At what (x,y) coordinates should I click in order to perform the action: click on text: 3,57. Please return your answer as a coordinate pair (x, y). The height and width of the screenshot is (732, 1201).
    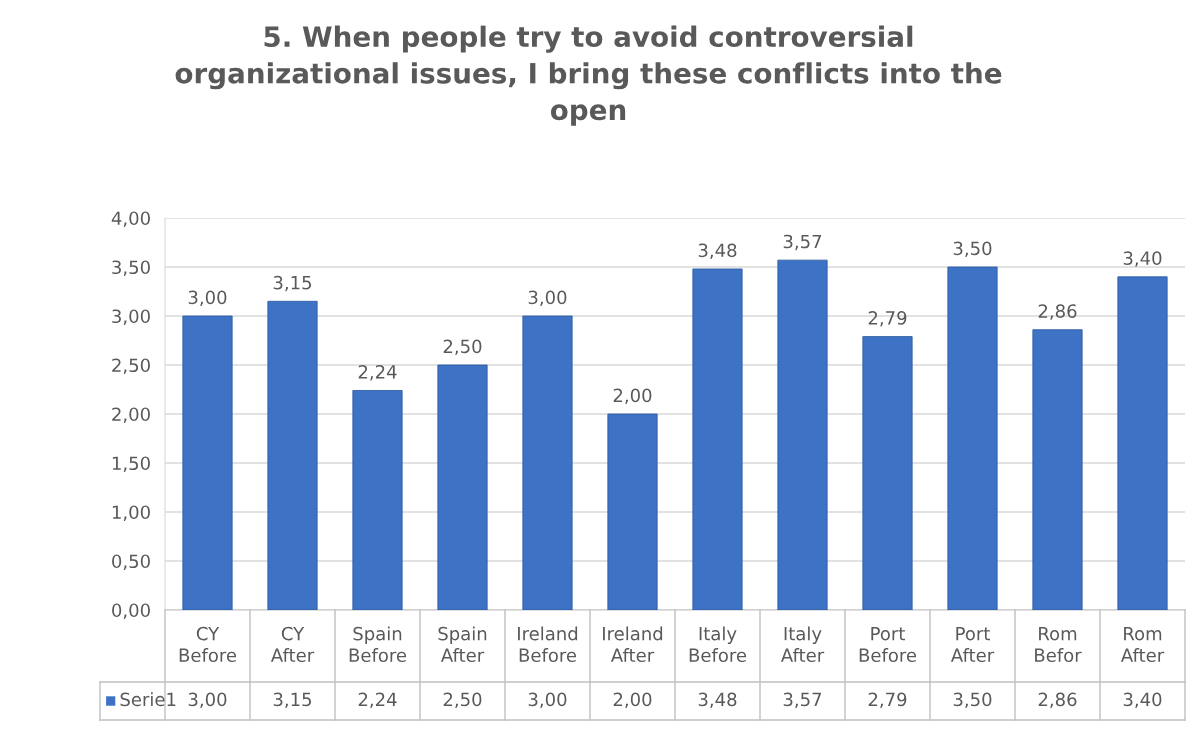
    Looking at the image, I should click on (802, 242).